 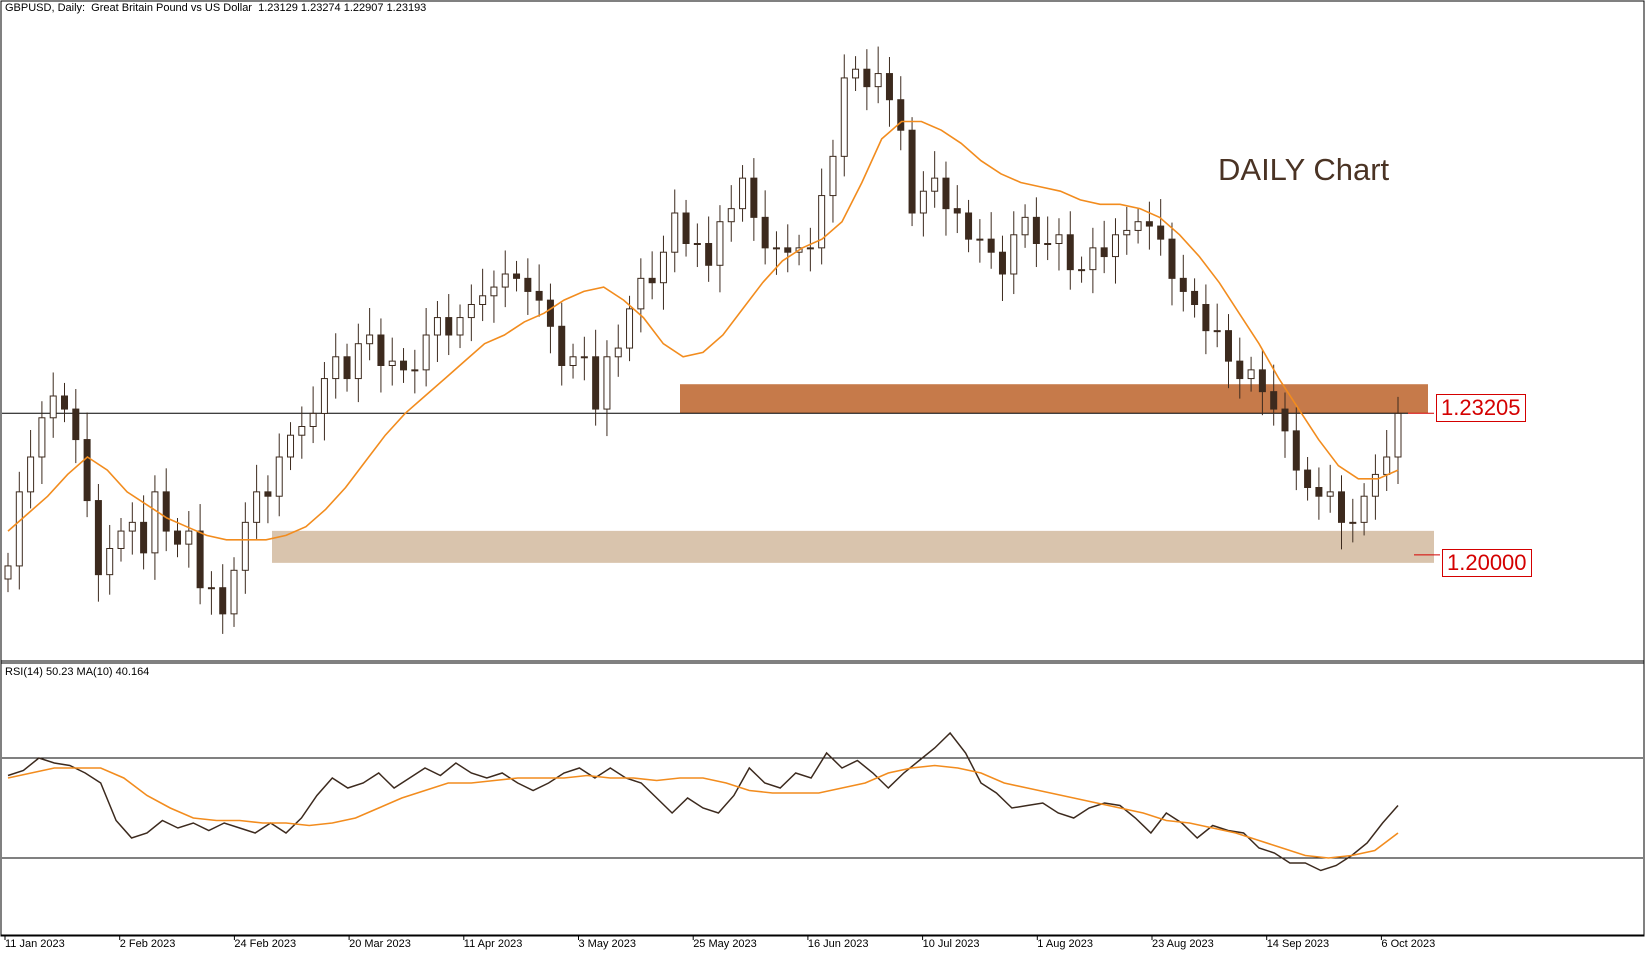 I want to click on resistance-price-label: 1.23205, so click(x=1481, y=408).